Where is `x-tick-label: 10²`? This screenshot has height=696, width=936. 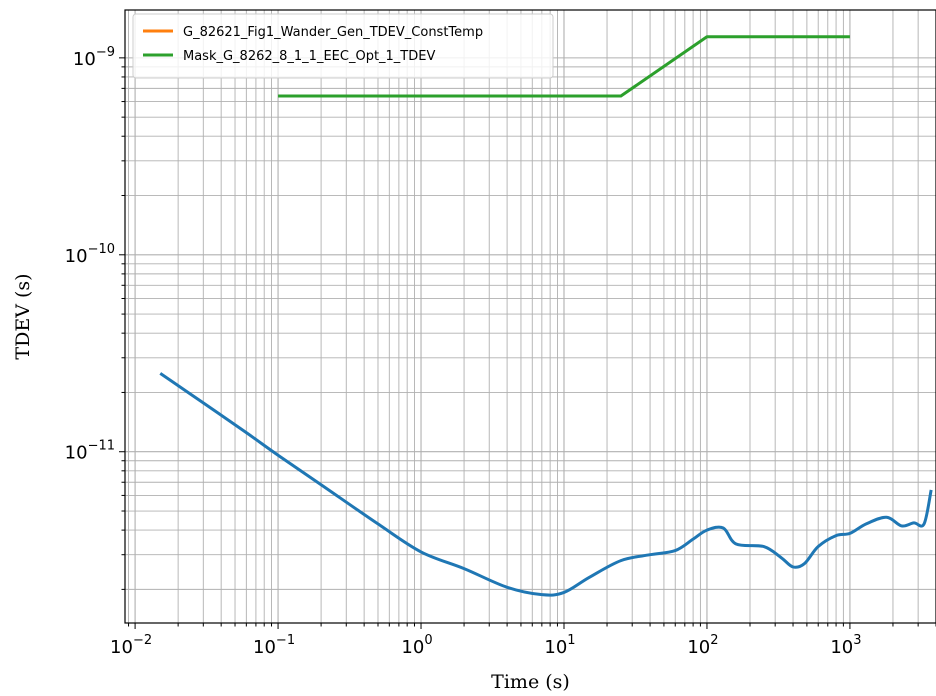
x-tick-label: 10² is located at coordinates (702, 645).